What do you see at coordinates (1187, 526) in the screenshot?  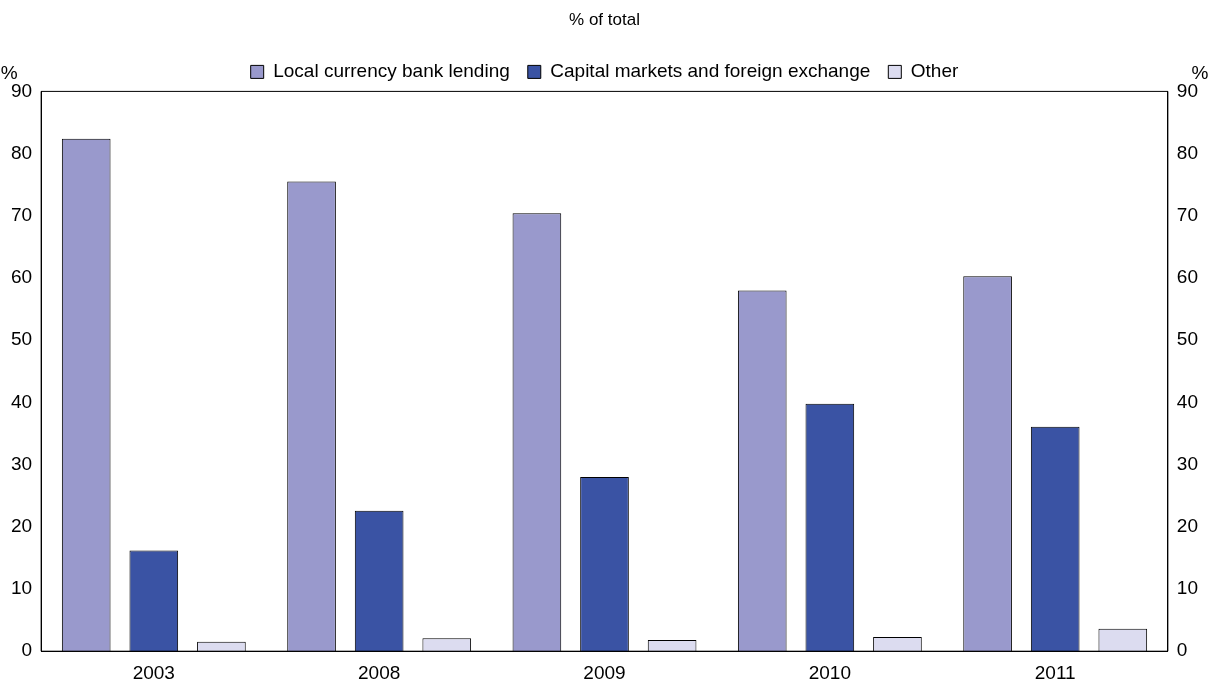 I see `y2-tick-label: 20` at bounding box center [1187, 526].